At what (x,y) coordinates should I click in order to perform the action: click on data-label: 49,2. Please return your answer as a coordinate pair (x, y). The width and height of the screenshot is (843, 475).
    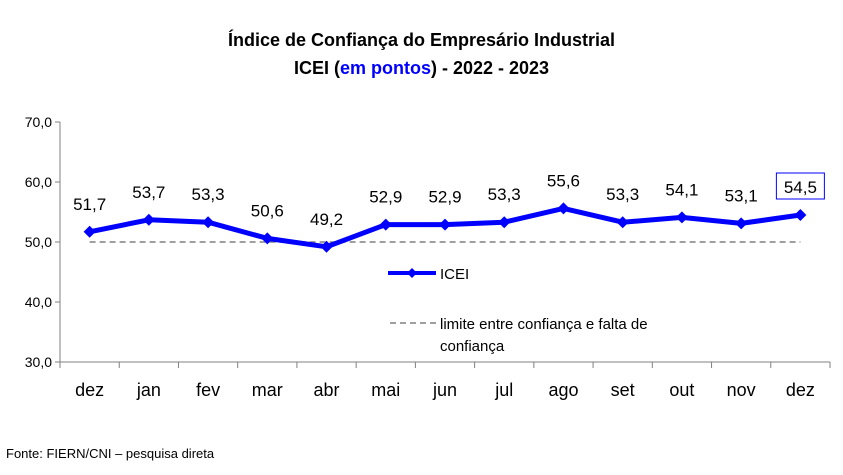
    Looking at the image, I should click on (326, 219).